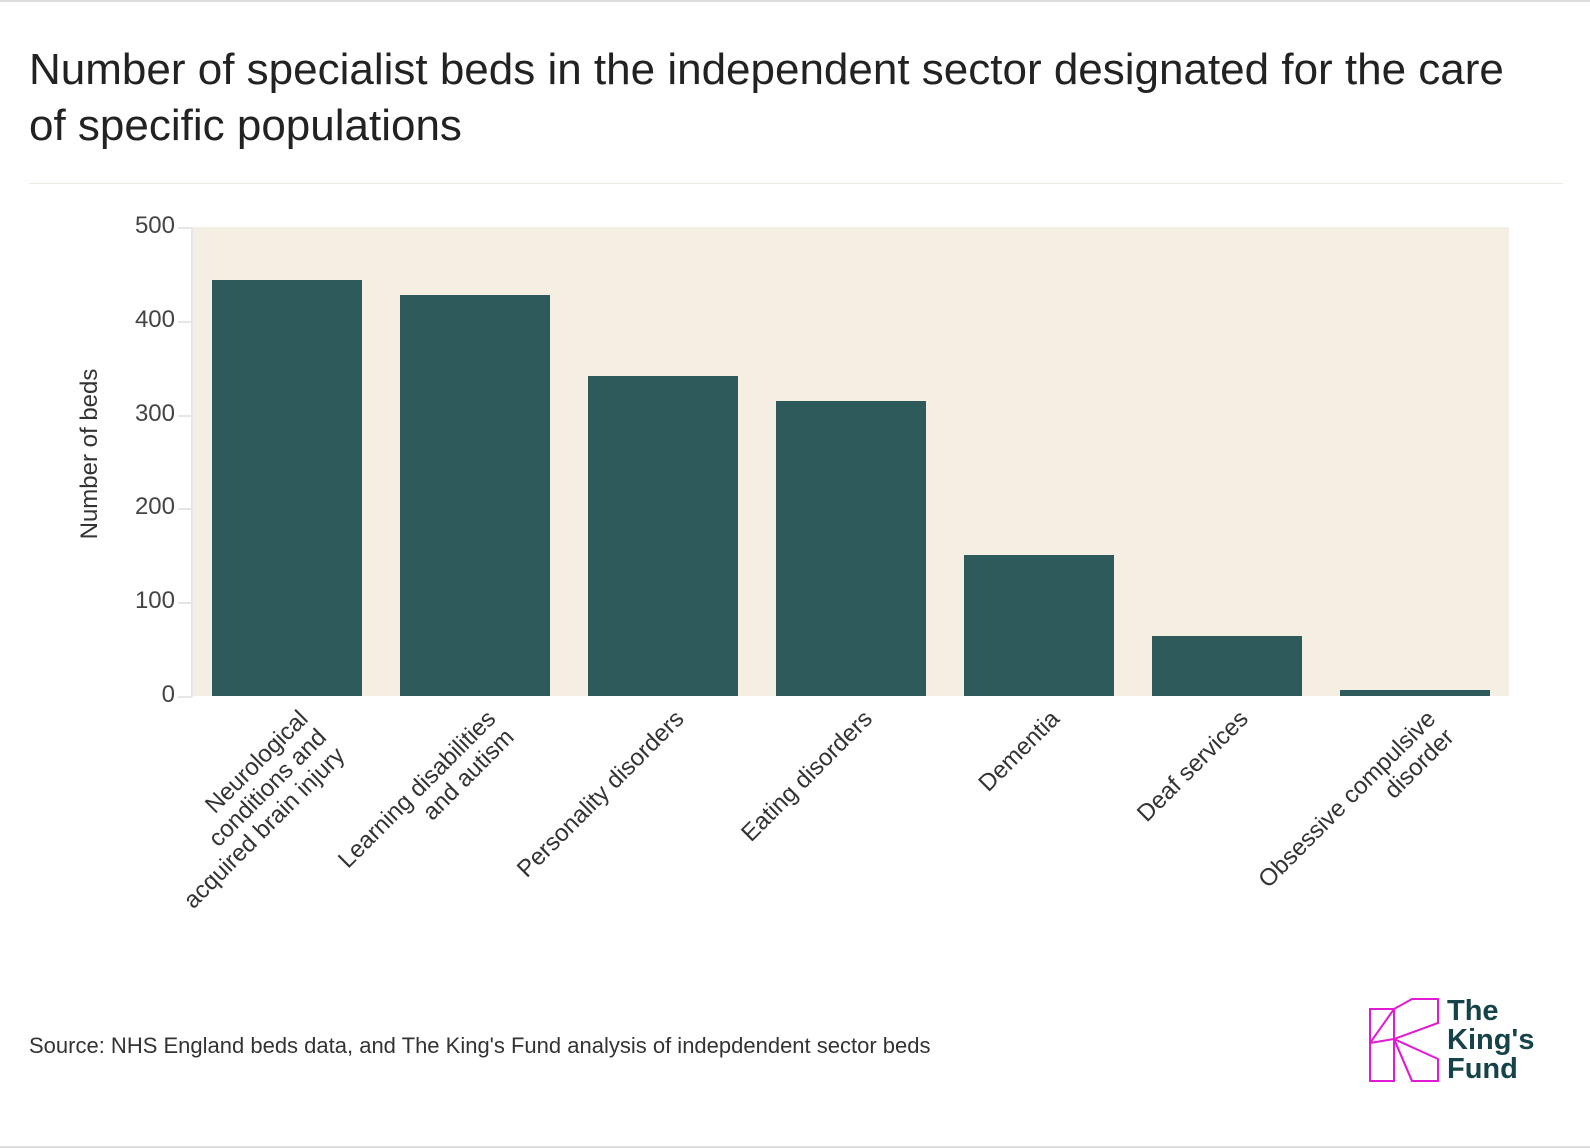 The height and width of the screenshot is (1148, 1590). Describe the element at coordinates (1491, 1040) in the screenshot. I see `logo-text: The King's Fund` at that location.